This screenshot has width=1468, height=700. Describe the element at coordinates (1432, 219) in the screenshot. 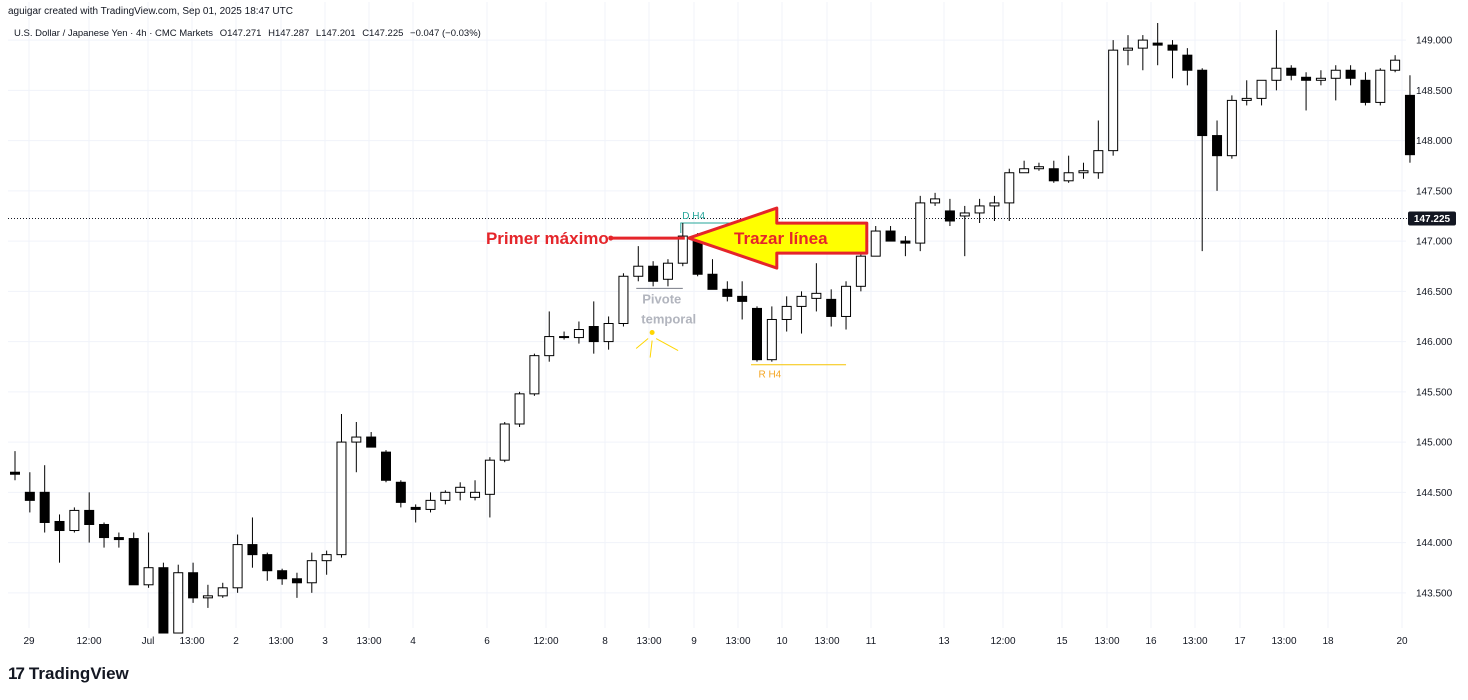

I see `current-price-label: 147.225` at that location.